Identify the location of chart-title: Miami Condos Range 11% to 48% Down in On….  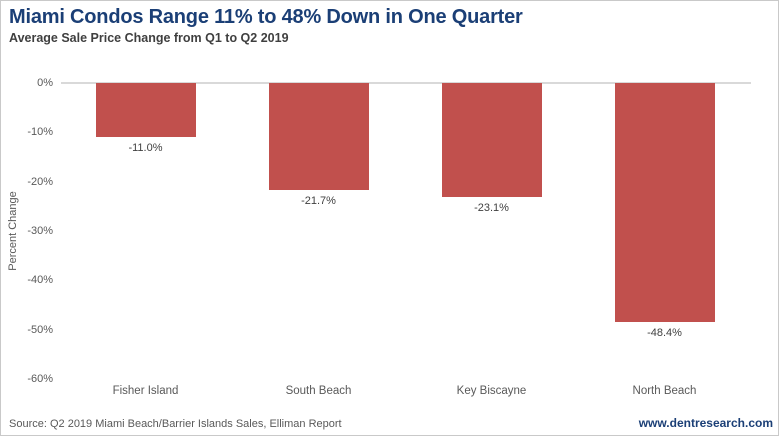
(266, 17).